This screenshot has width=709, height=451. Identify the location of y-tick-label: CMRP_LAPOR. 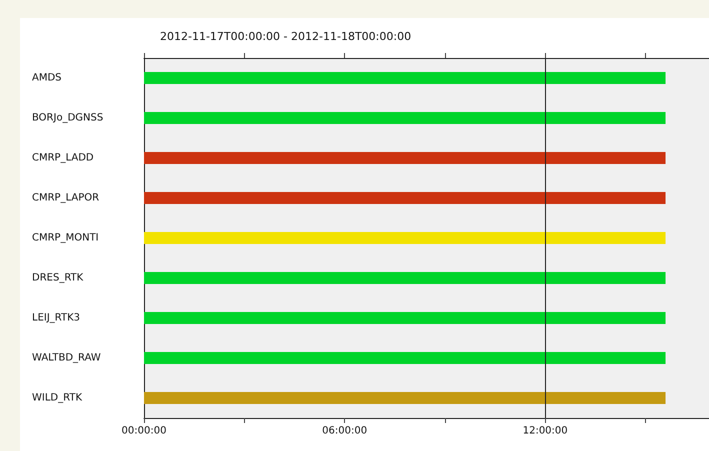
(66, 198).